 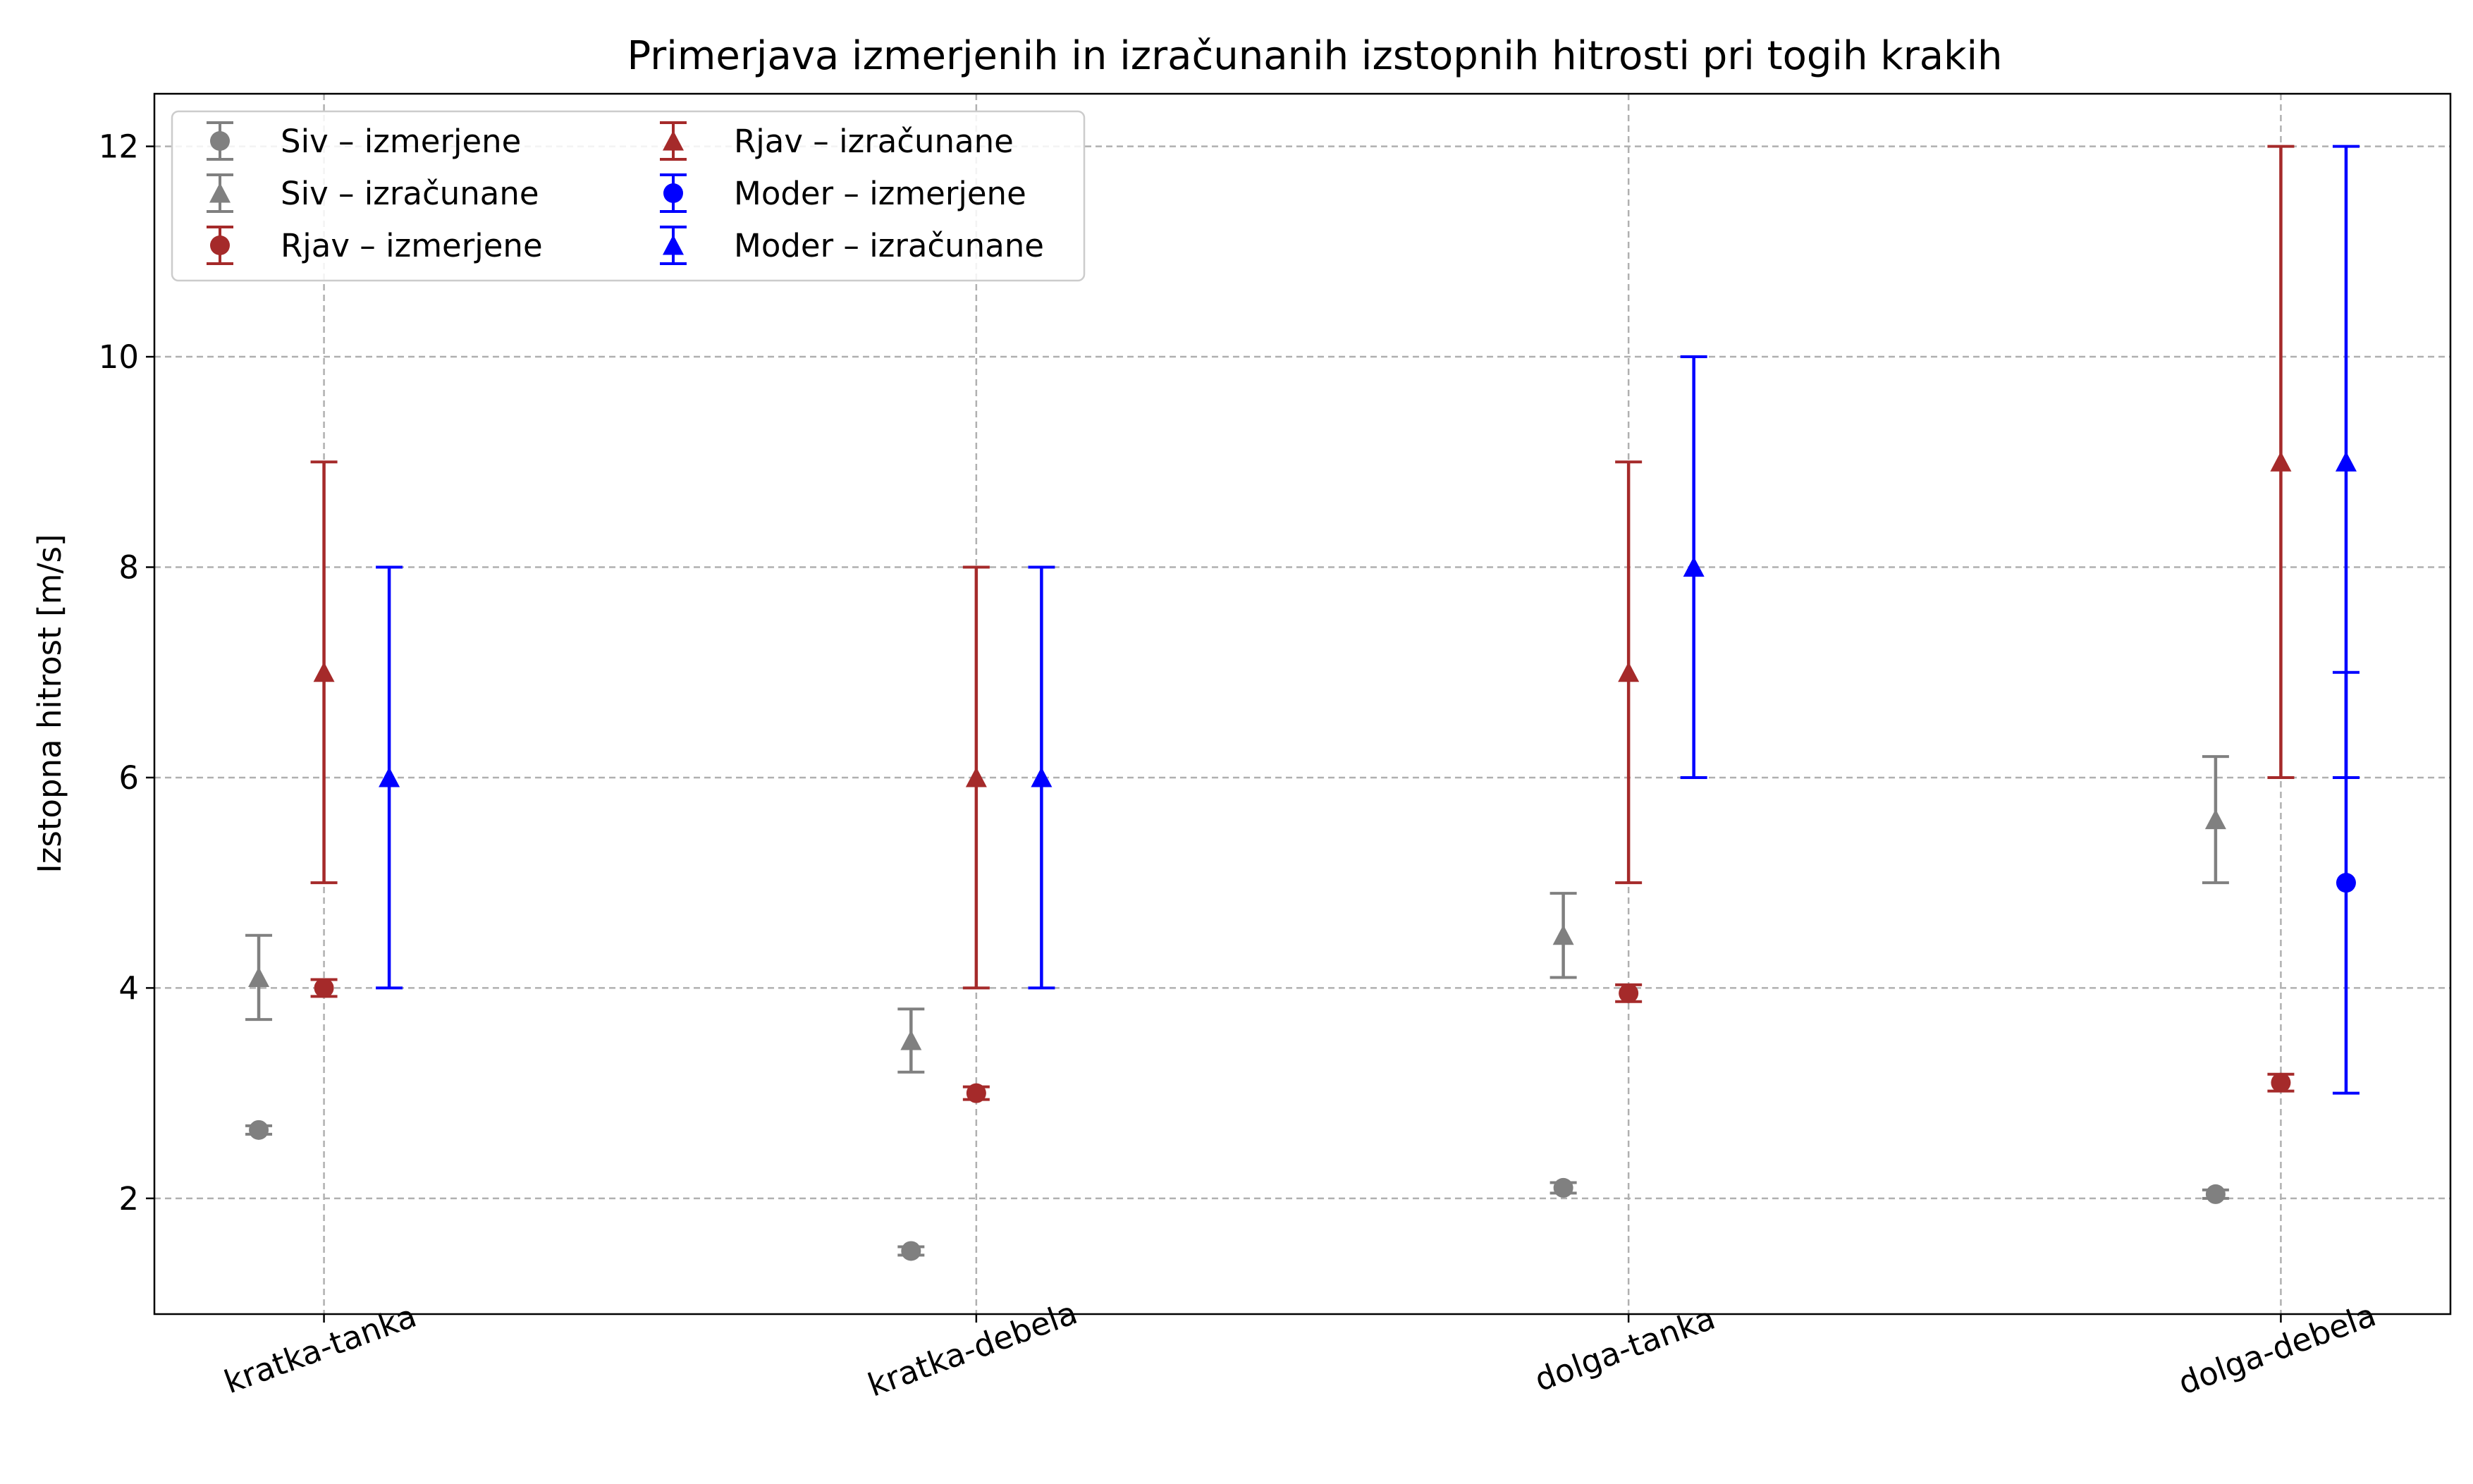 I want to click on y-tick-label: 8, so click(x=128, y=568).